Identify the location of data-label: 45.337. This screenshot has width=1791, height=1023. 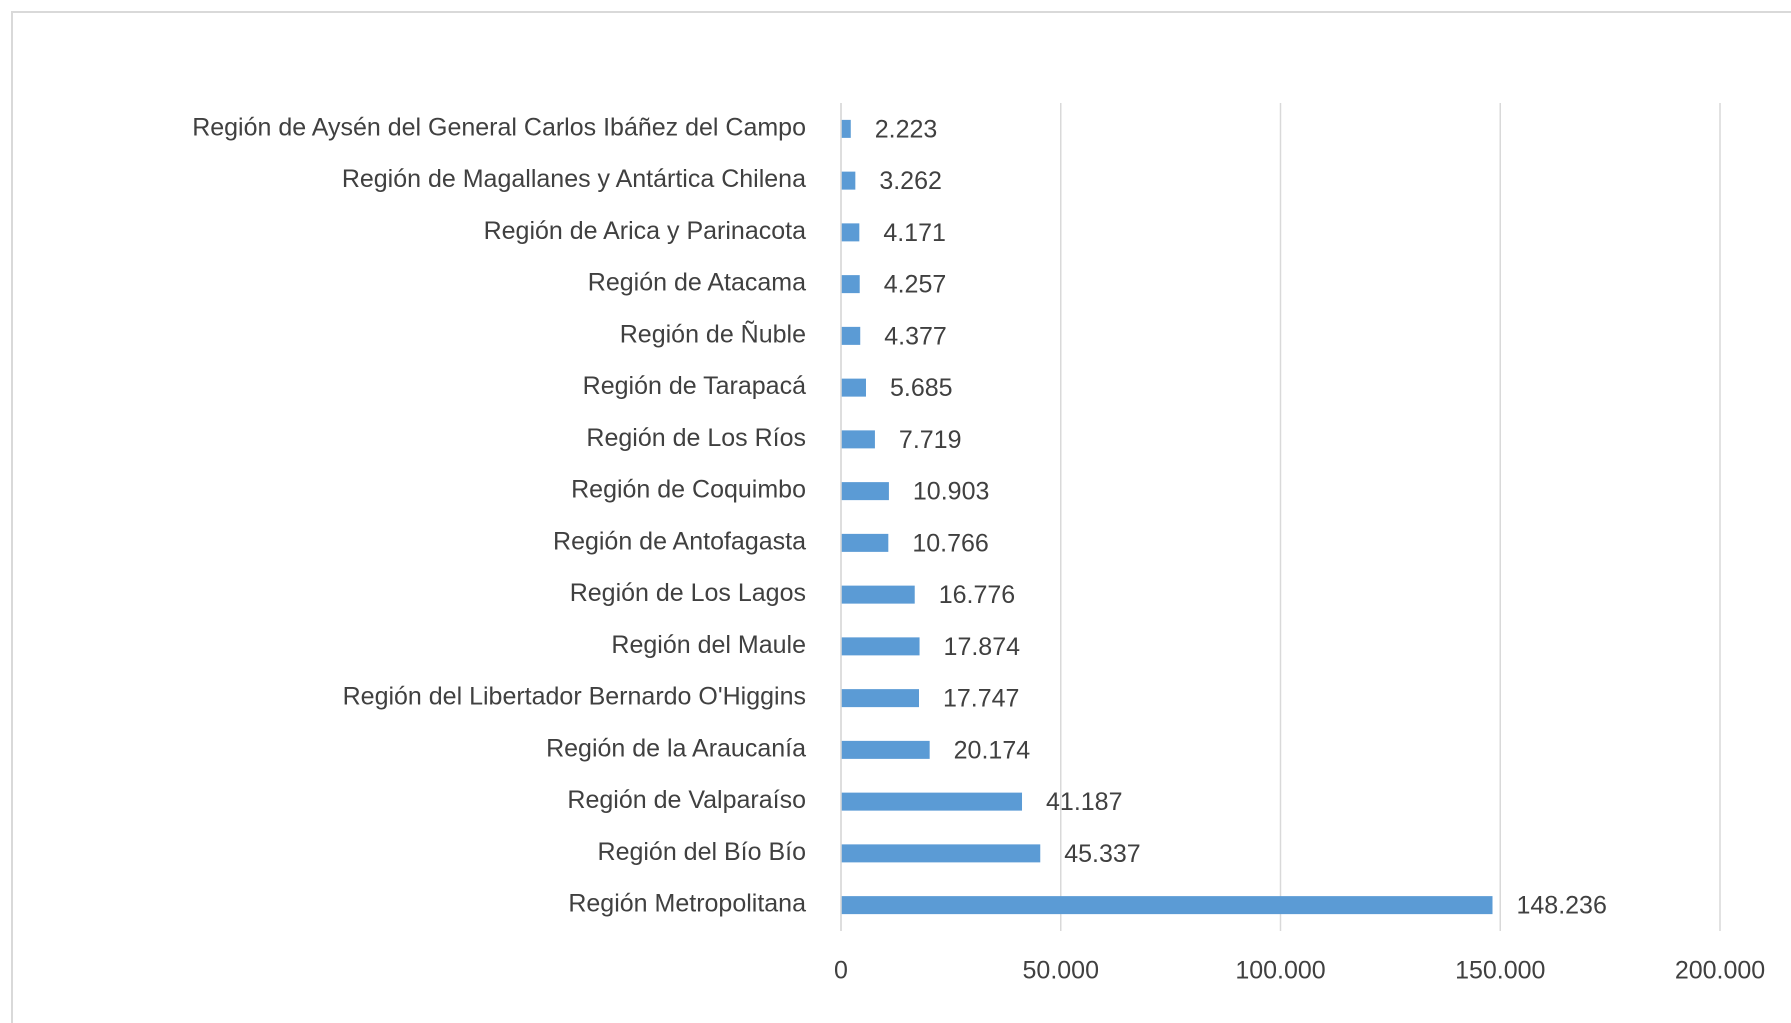
(1102, 854).